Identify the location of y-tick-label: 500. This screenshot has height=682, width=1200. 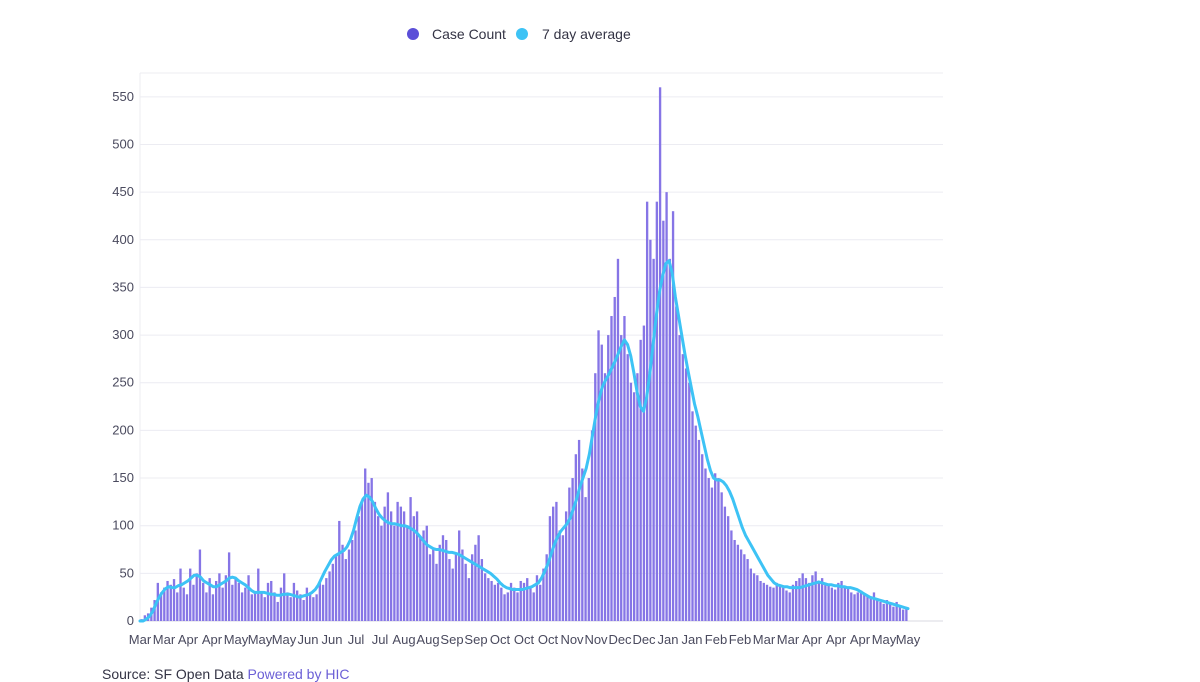
(123, 143).